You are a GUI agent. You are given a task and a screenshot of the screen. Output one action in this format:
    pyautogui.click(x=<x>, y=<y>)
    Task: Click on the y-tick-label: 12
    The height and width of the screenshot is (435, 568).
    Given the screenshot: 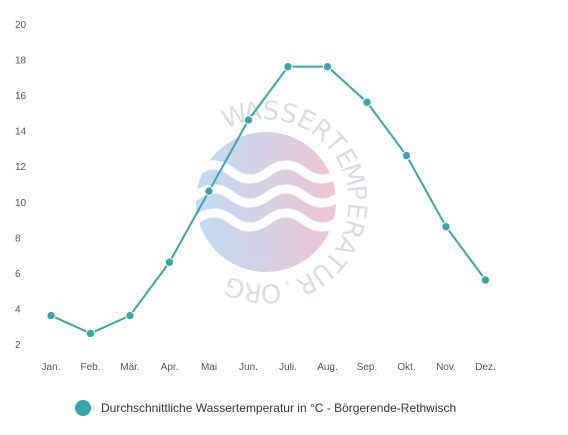 What is the action you would take?
    pyautogui.click(x=21, y=167)
    